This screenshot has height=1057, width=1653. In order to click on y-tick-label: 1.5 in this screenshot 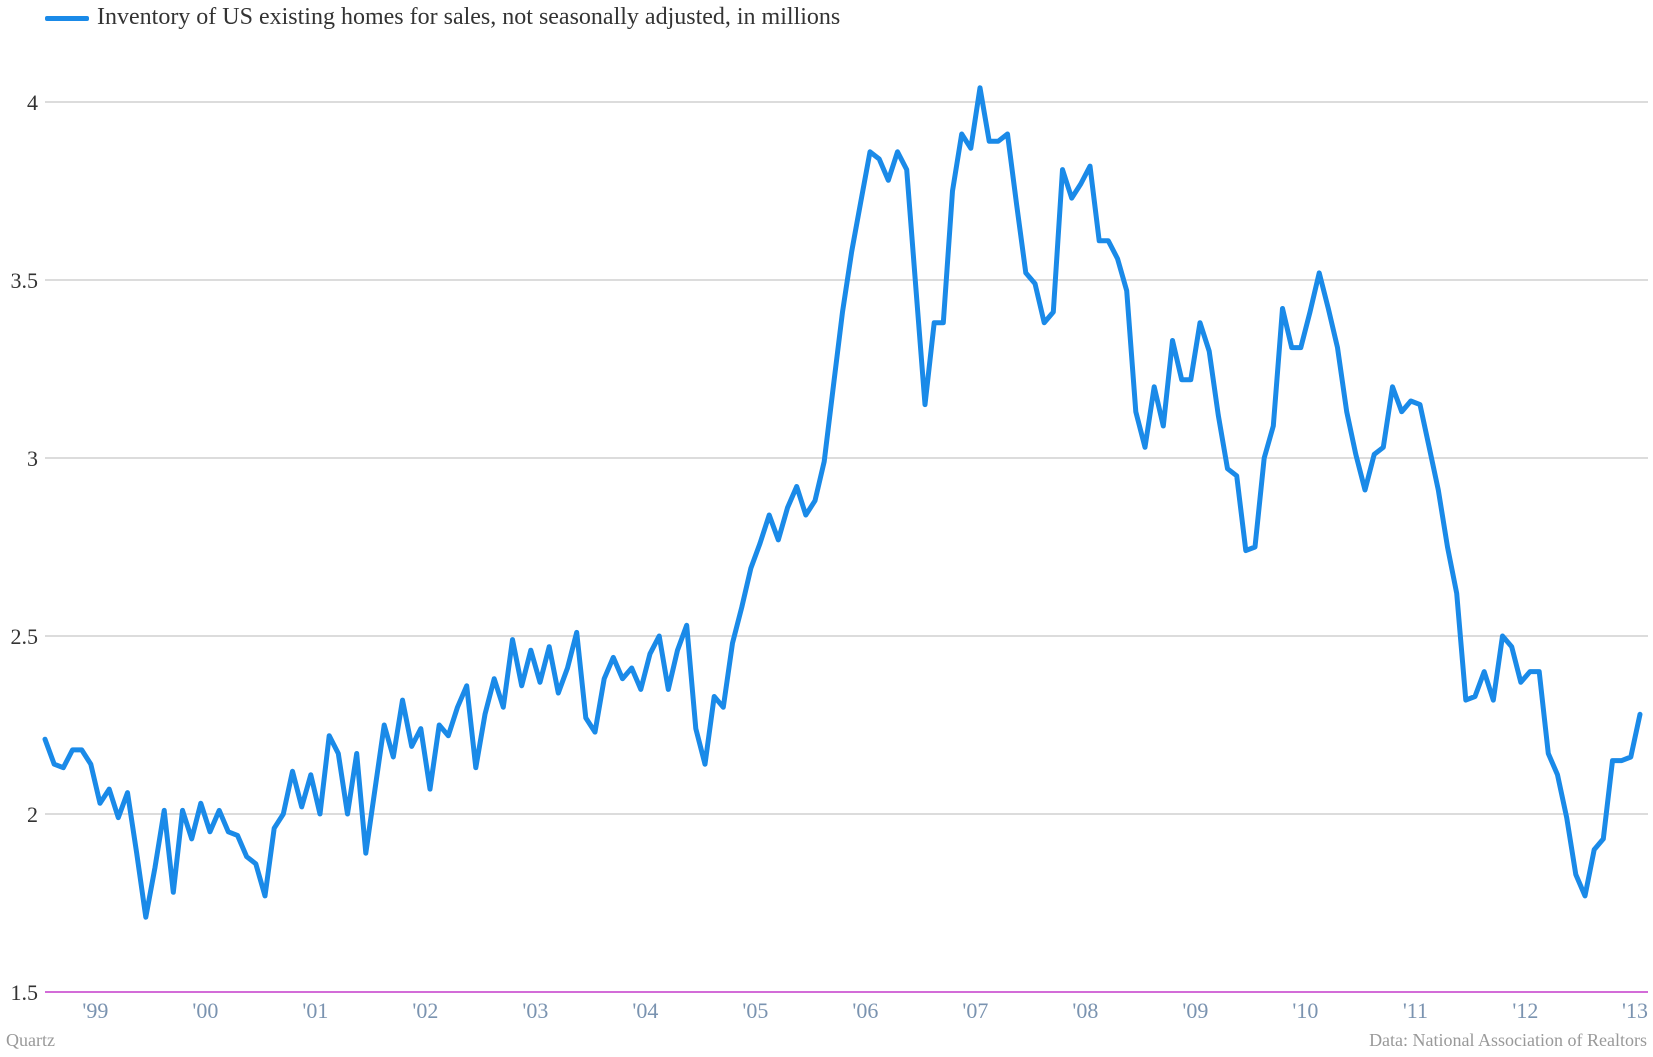, I will do `click(25, 992)`.